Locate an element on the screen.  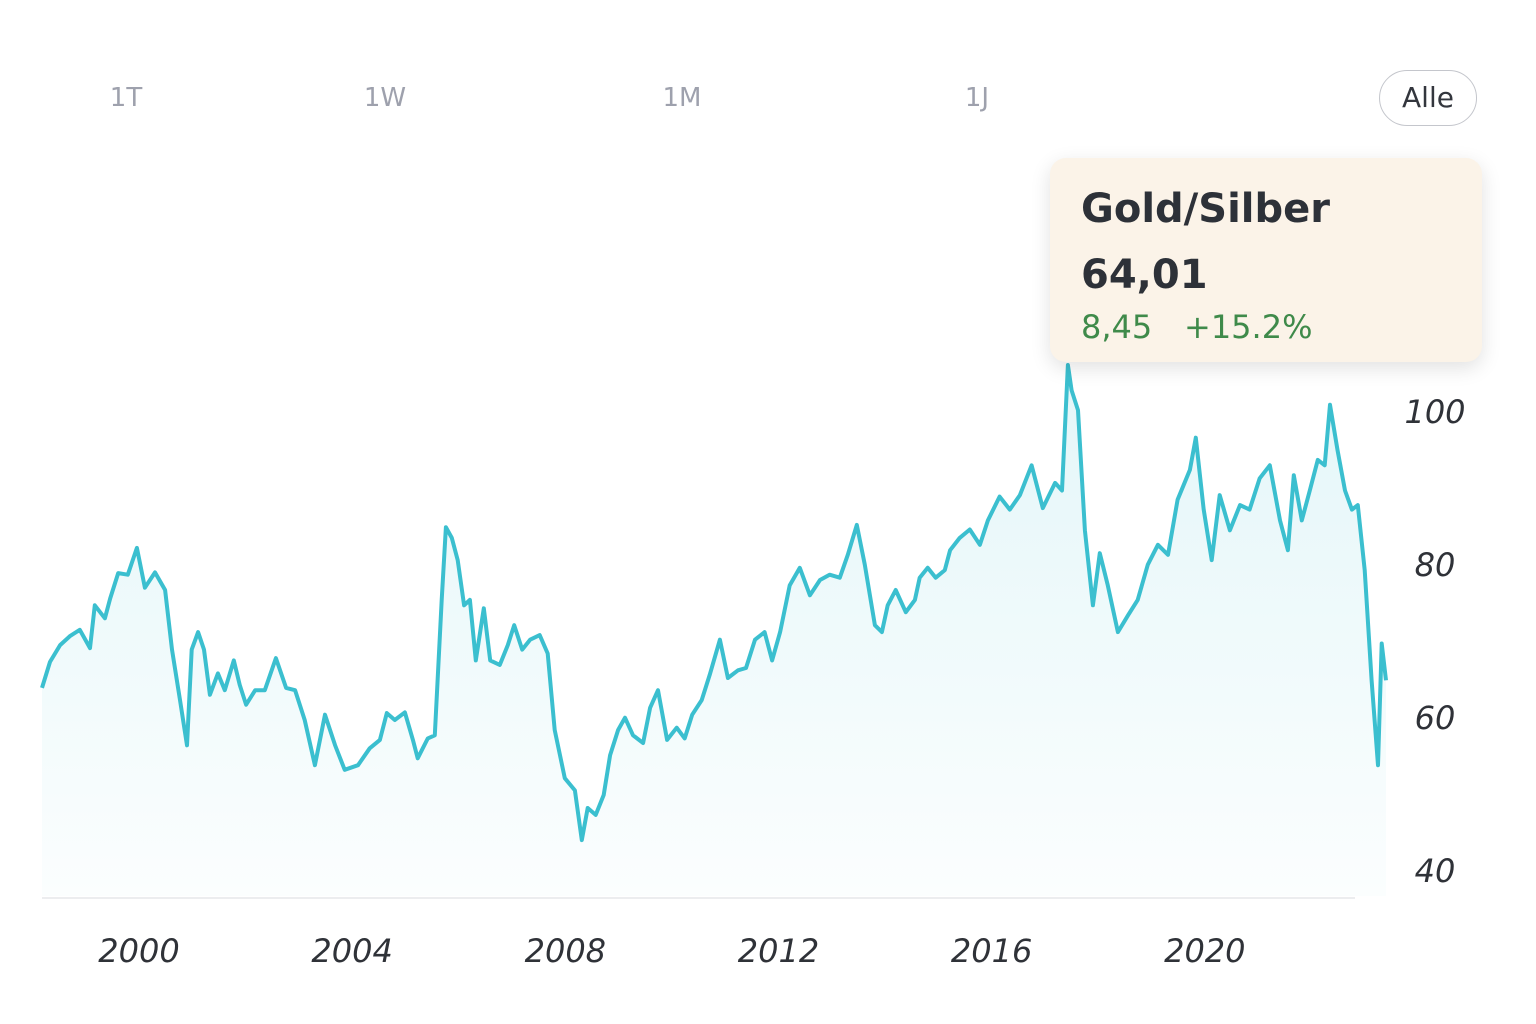
x-tick-label: 2000 is located at coordinates (138, 951).